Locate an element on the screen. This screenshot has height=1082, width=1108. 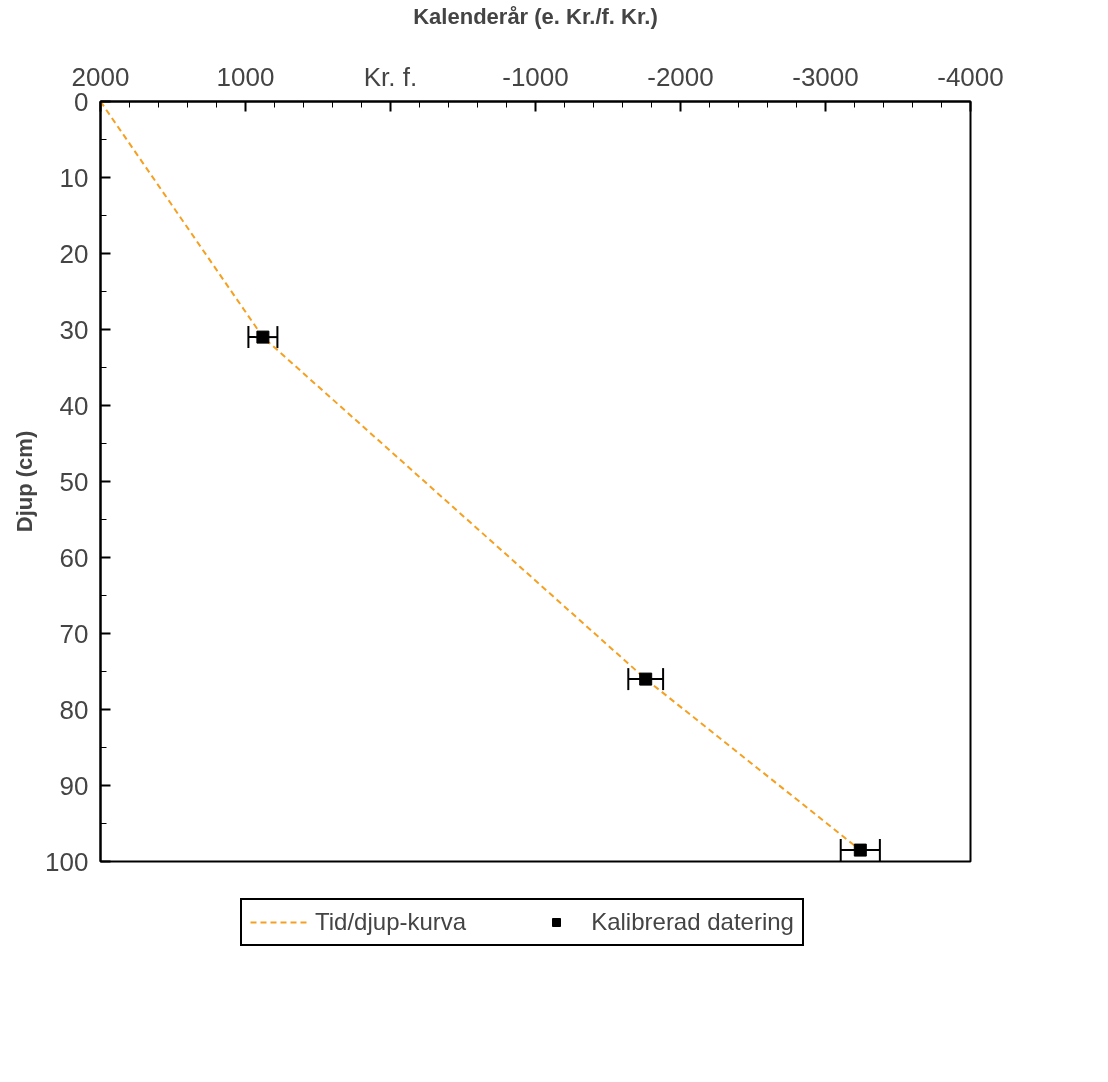
x-tick-label: -2000 is located at coordinates (680, 76).